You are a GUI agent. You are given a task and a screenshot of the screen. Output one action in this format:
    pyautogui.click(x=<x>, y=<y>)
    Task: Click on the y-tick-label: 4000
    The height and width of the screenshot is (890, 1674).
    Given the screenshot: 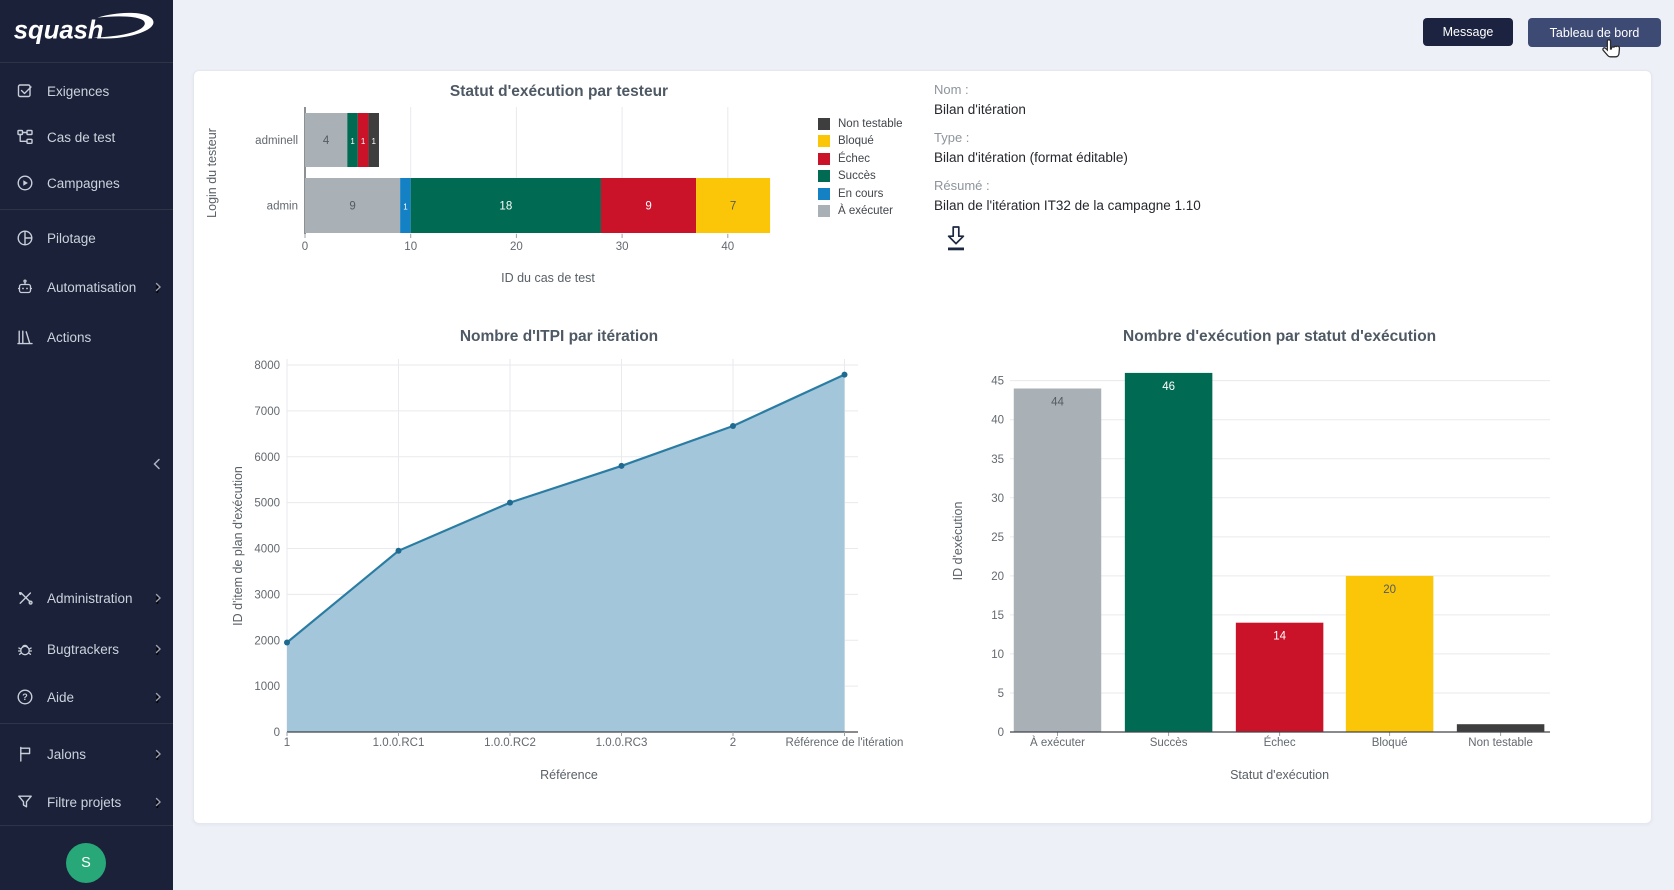 What is the action you would take?
    pyautogui.click(x=267, y=550)
    